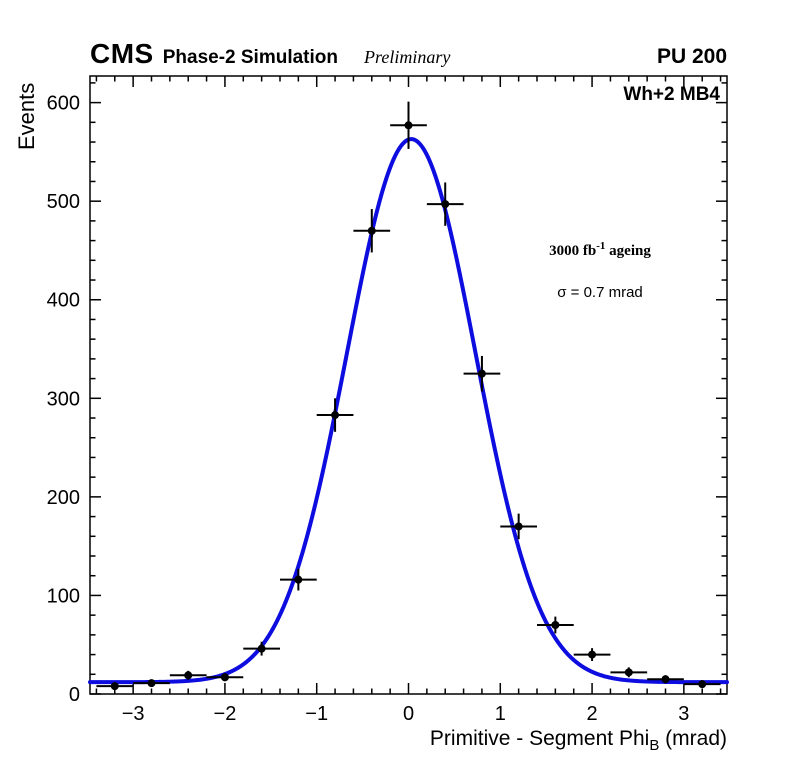  What do you see at coordinates (63, 301) in the screenshot?
I see `y-tick-label: 400` at bounding box center [63, 301].